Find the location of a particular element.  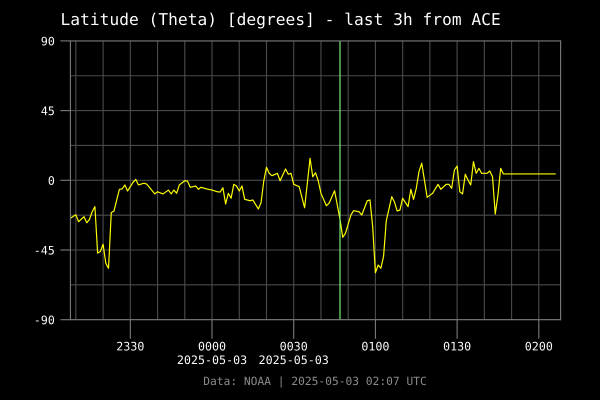

x-tick-label: 0200 is located at coordinates (539, 346).